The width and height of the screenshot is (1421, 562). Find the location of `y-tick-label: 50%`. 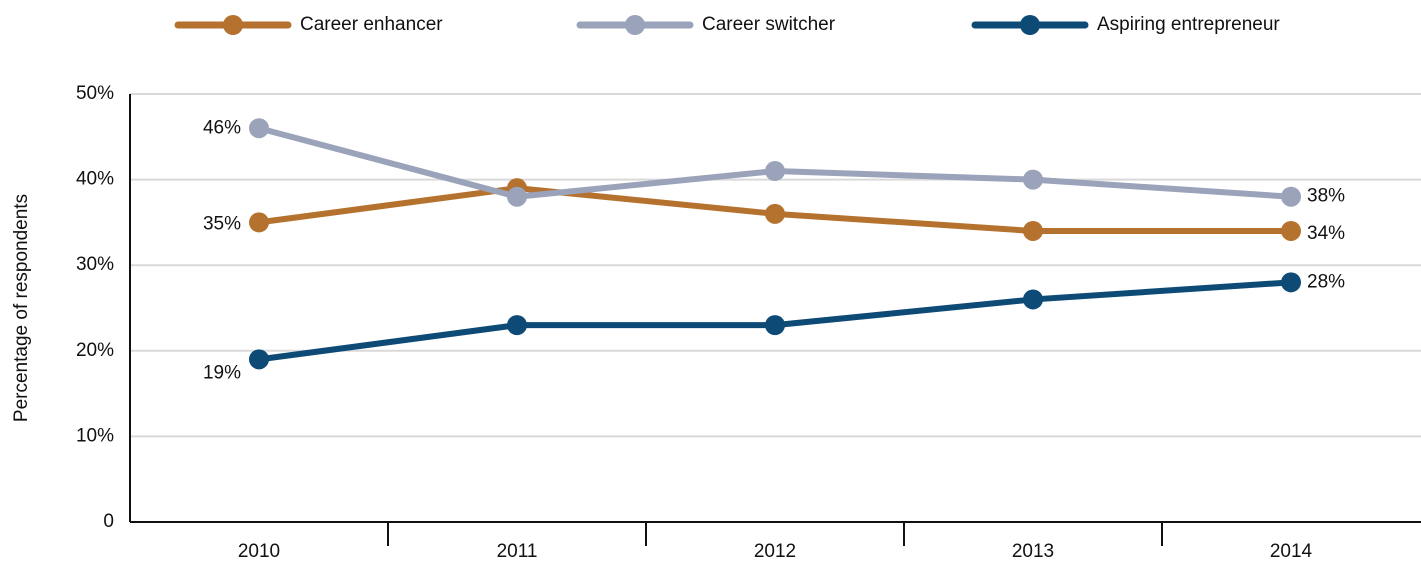

y-tick-label: 50% is located at coordinates (95, 93).